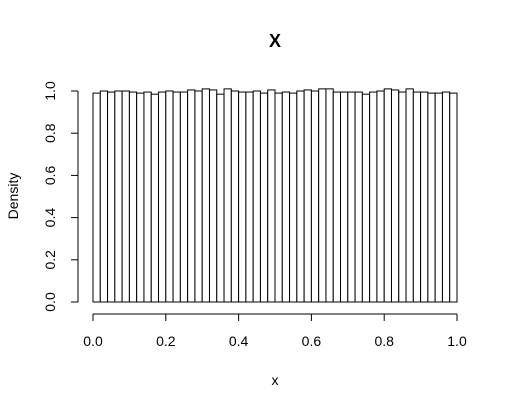  Describe the element at coordinates (93, 341) in the screenshot. I see `x-tick-label: 0.0` at that location.